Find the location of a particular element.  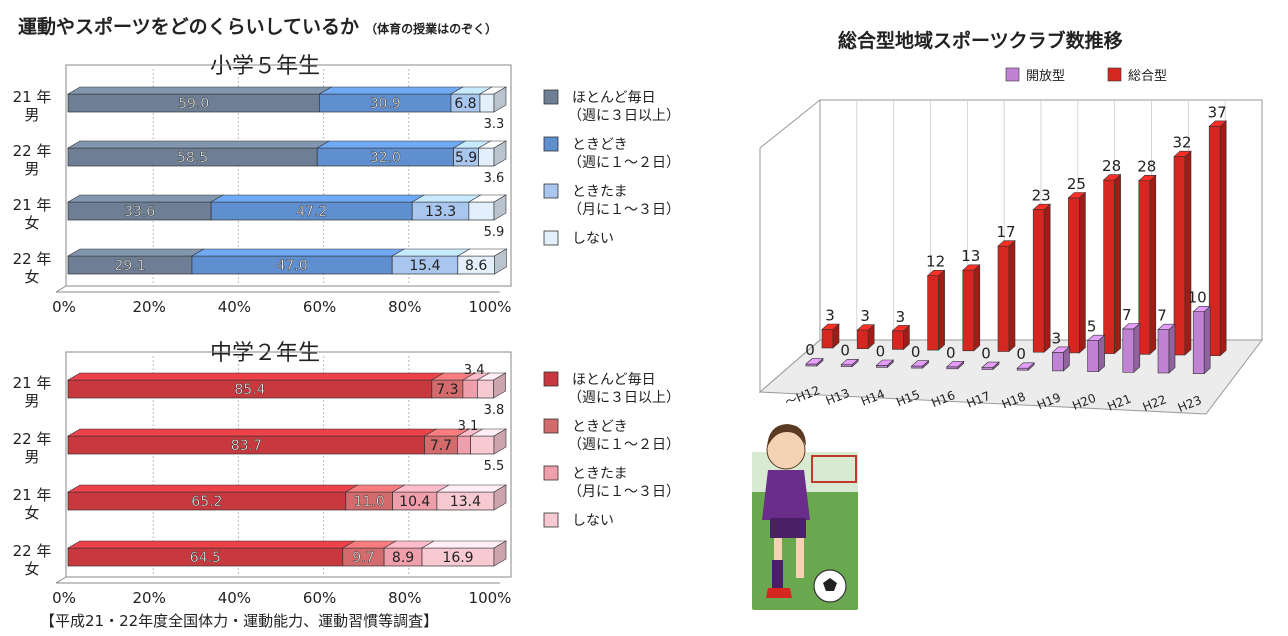

legend-label-sub: （月に１～３日） is located at coordinates (624, 492).